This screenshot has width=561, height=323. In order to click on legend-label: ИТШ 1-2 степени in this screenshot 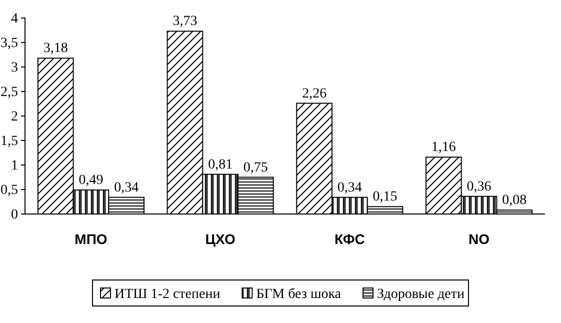, I will do `click(167, 294)`.